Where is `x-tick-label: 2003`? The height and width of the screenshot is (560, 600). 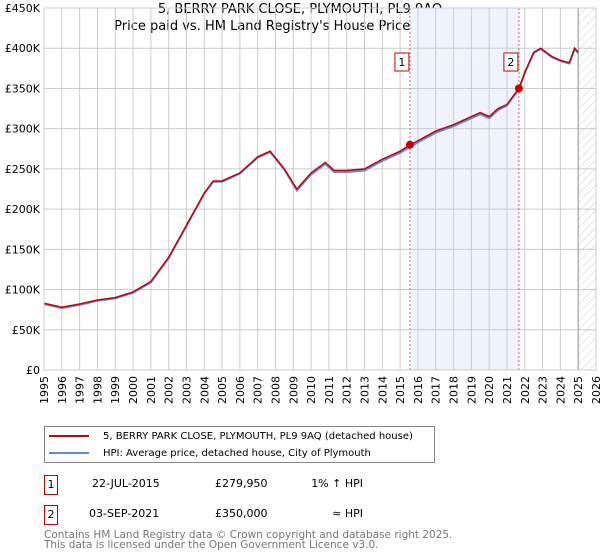 x-tick-label: 2003 is located at coordinates (186, 390).